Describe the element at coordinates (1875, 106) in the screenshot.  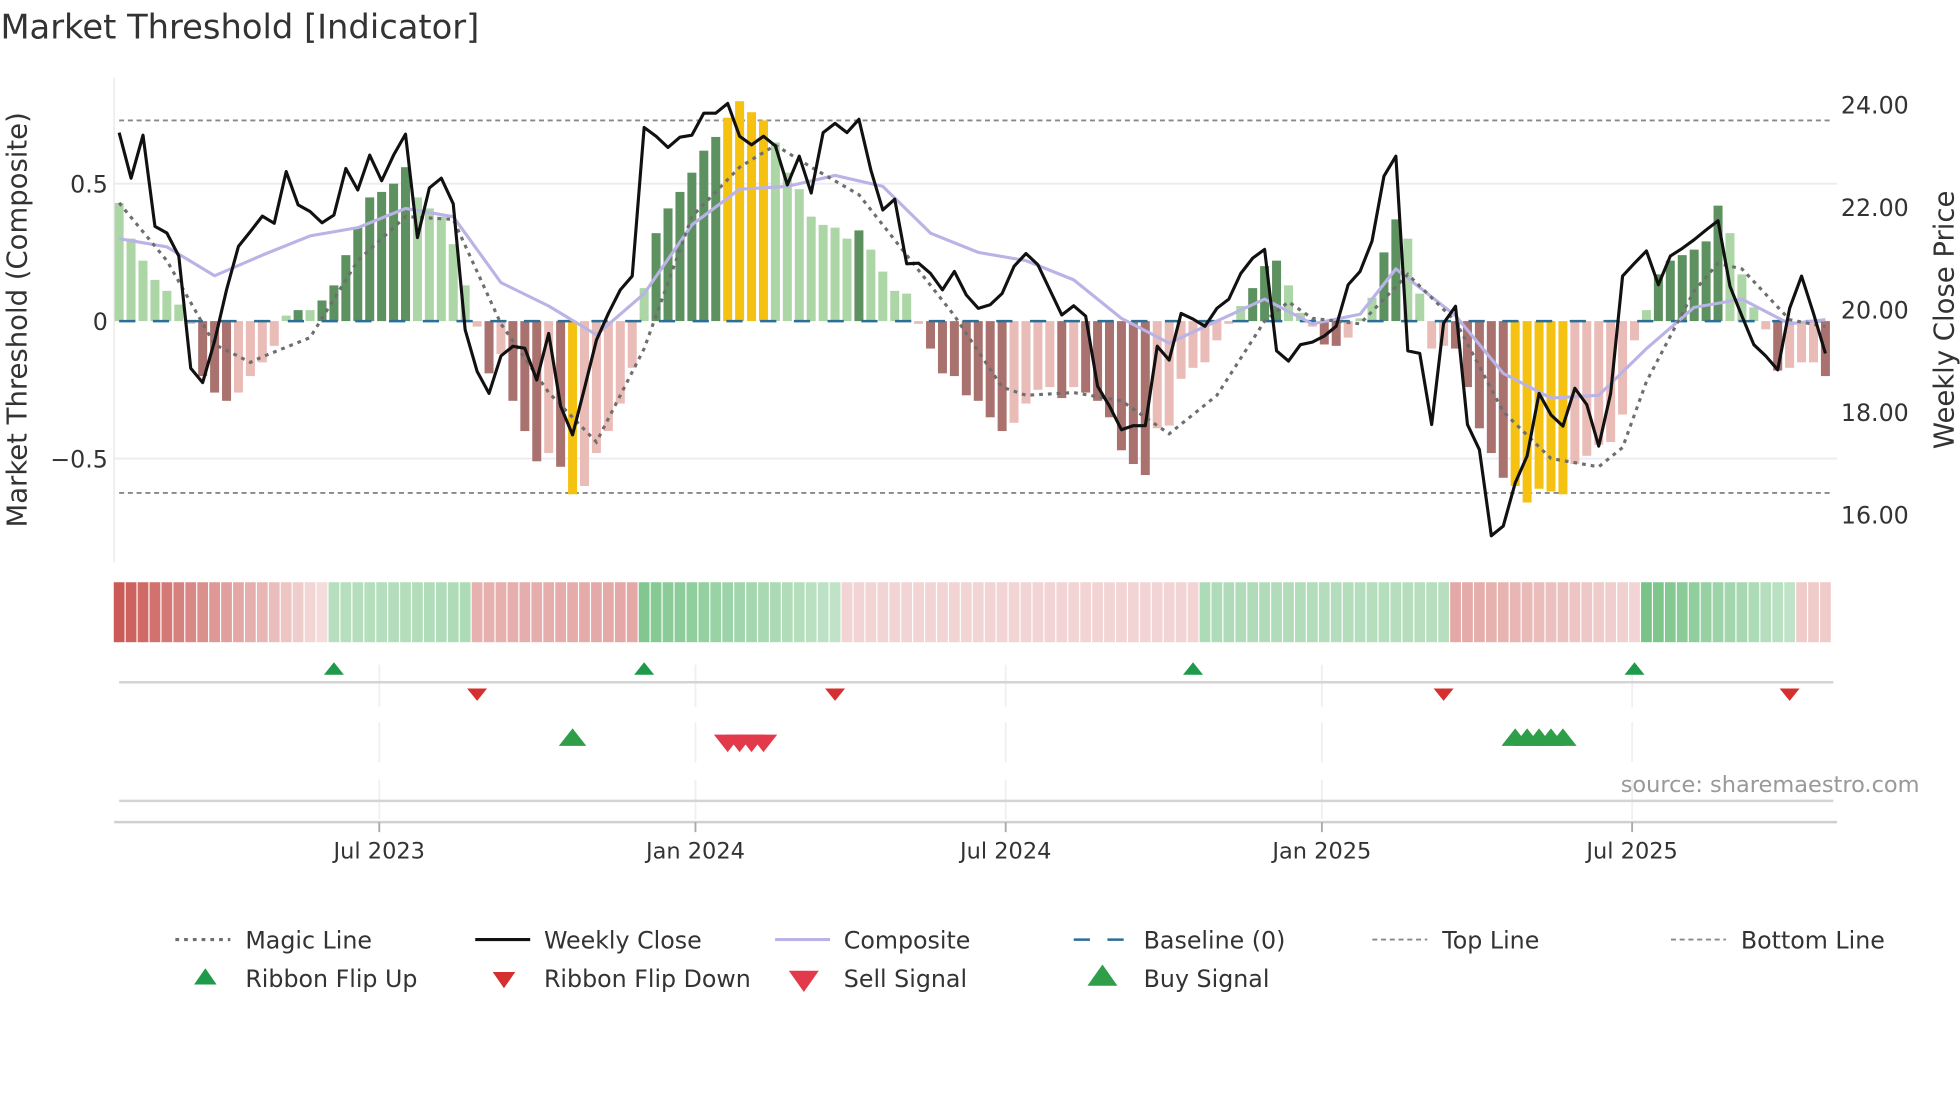
I see `y2-tick-label: 24.00` at that location.